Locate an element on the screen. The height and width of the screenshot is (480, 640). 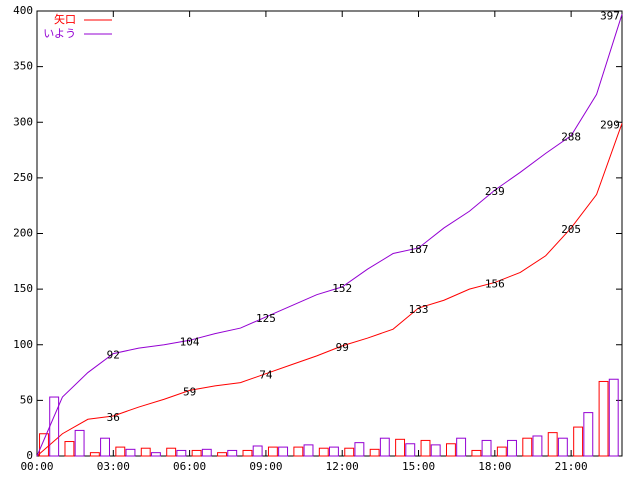
data-label: 125 is located at coordinates (266, 318).